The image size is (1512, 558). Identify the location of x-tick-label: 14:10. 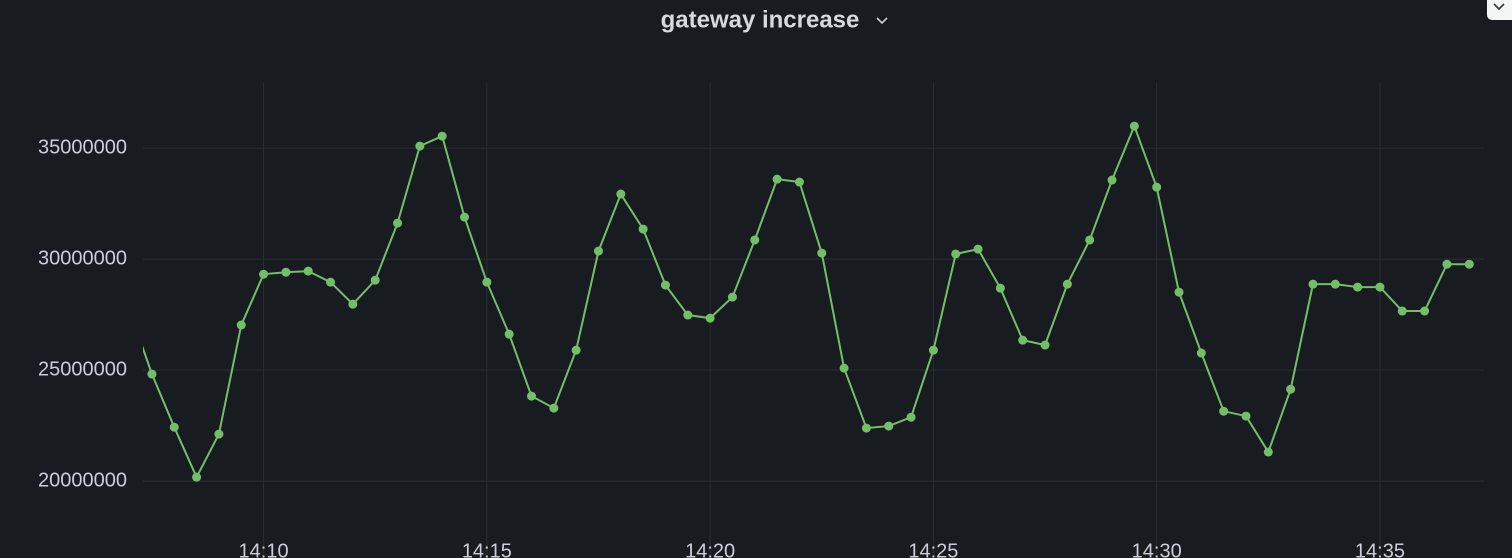
(264, 549).